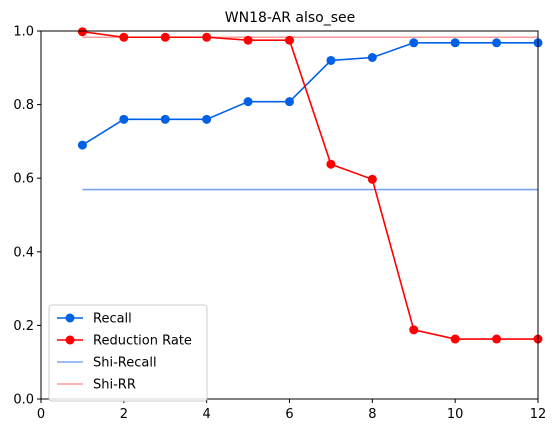  What do you see at coordinates (23, 326) in the screenshot?
I see `y-tick-label: 0.2` at bounding box center [23, 326].